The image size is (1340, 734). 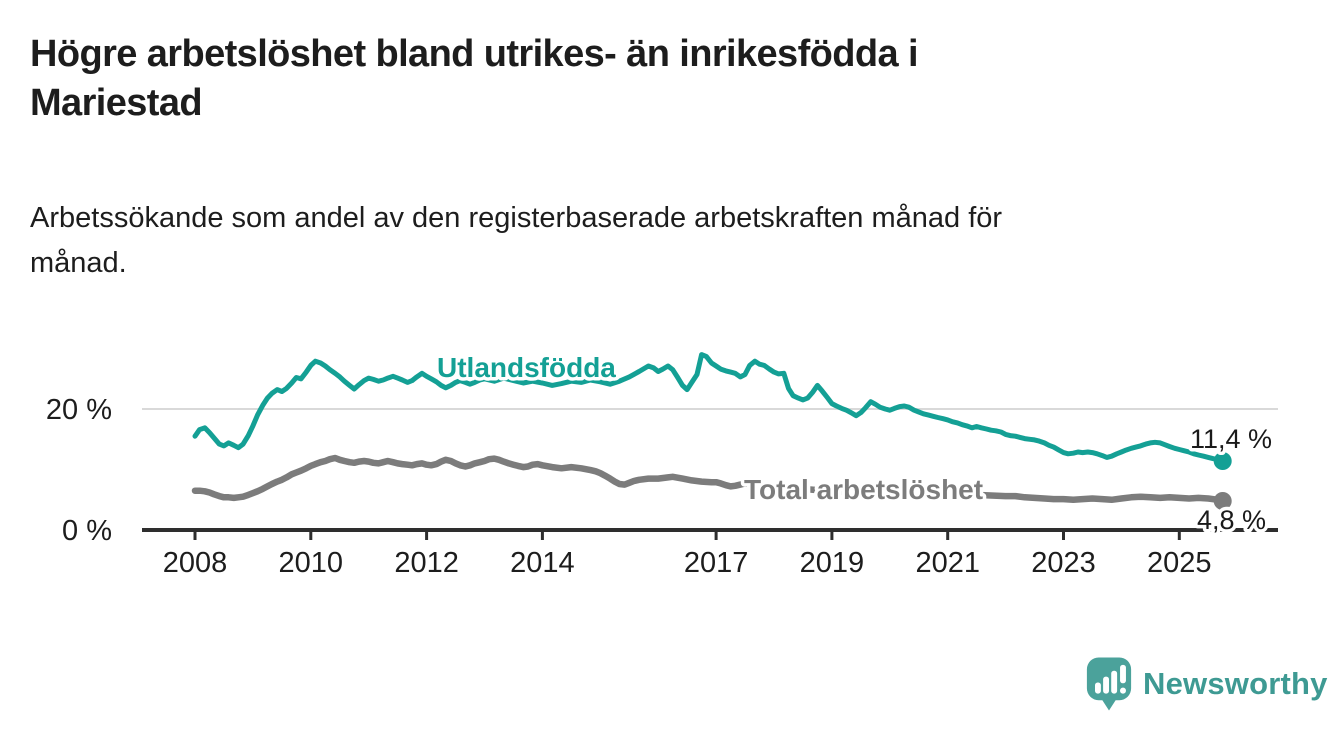 I want to click on x-tick-label-2019: 2019, so click(x=832, y=563).